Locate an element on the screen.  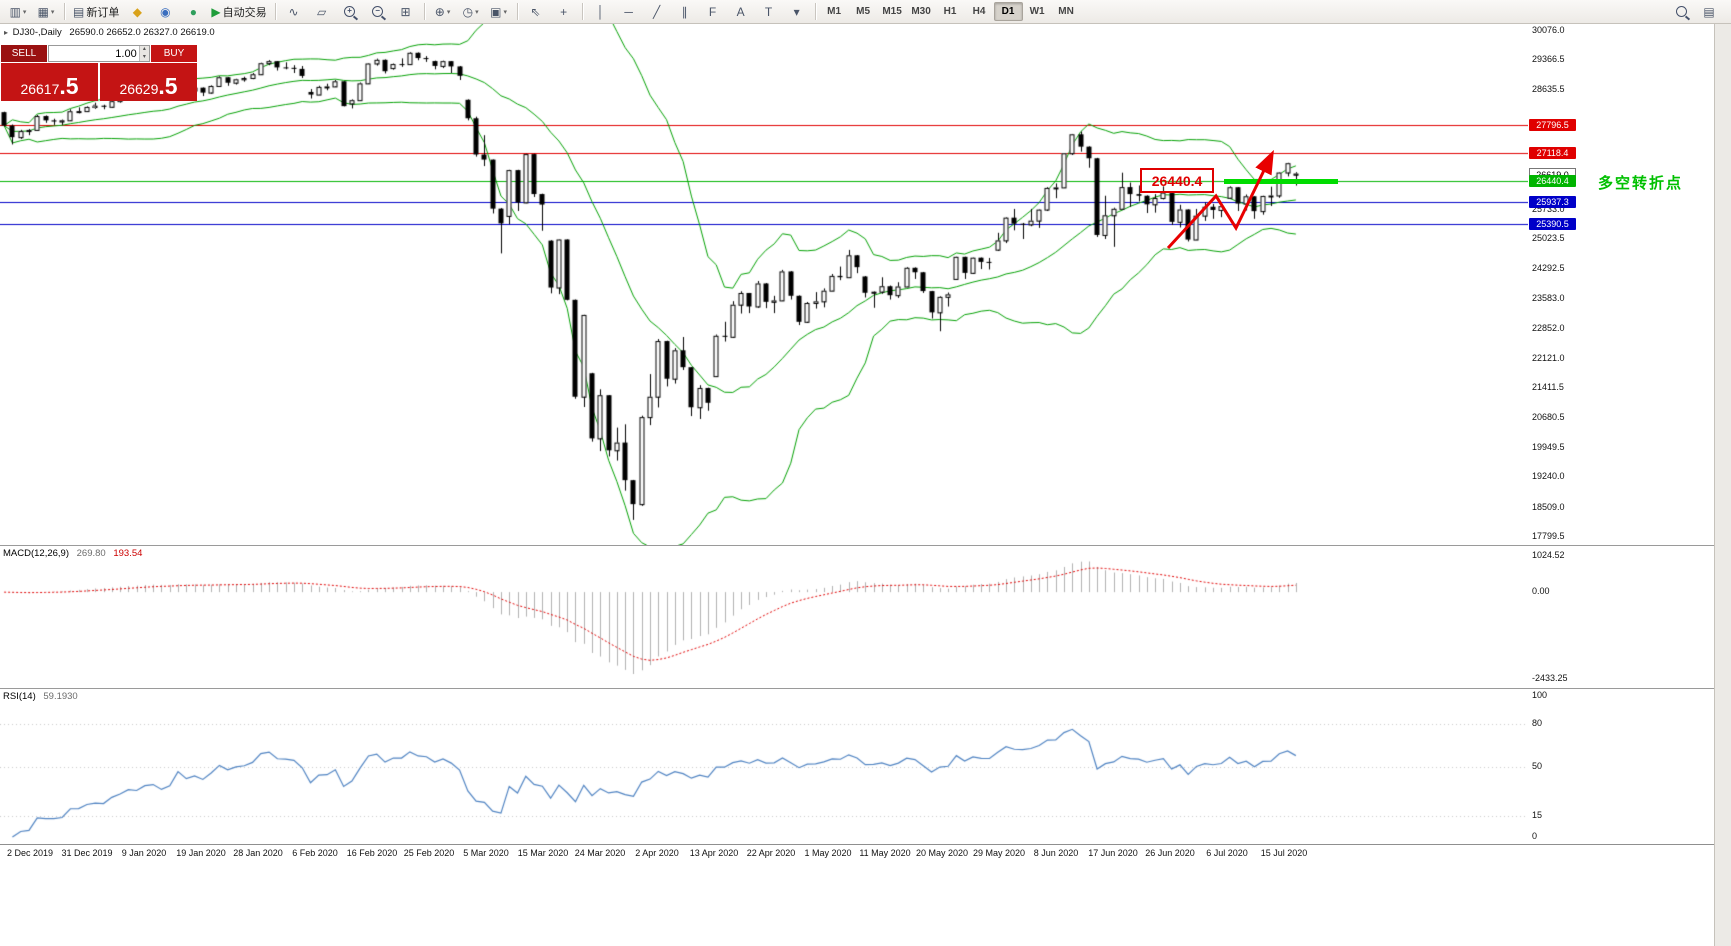
new-chart-button: ▥ ▾ is located at coordinates (18, 12).